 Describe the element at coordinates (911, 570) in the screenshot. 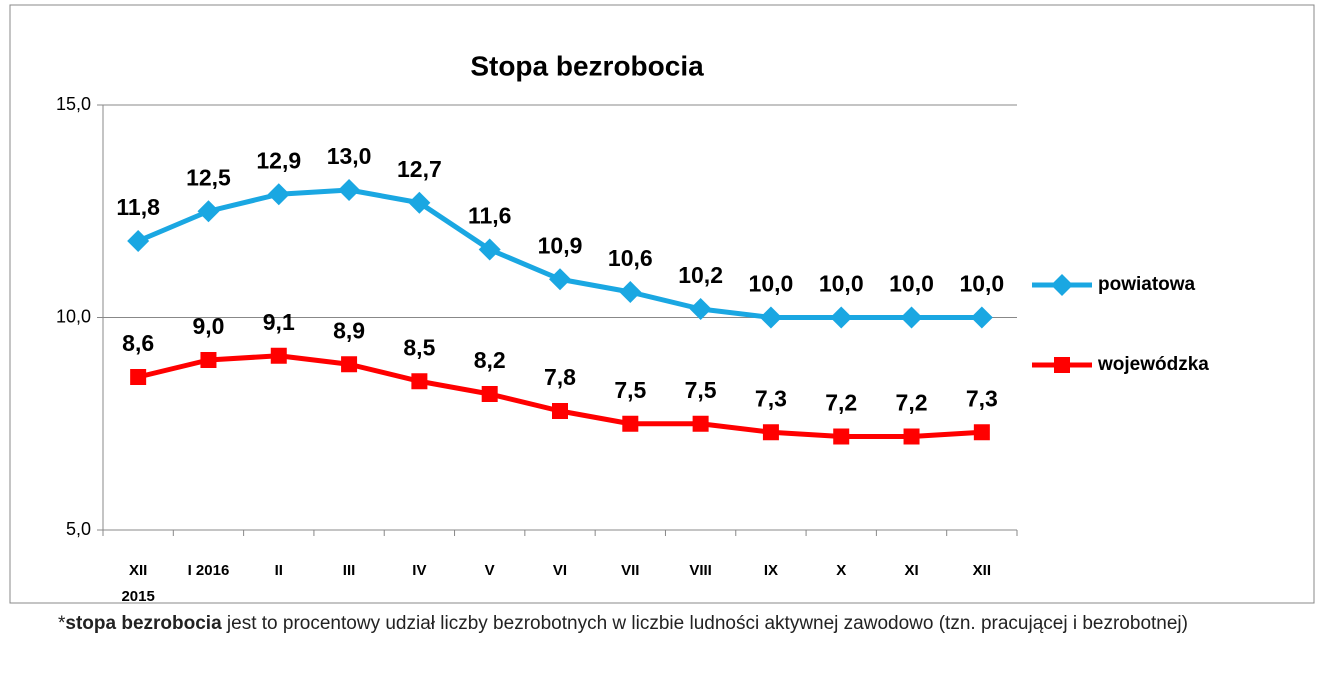

I see `x-tick-label: XI` at that location.